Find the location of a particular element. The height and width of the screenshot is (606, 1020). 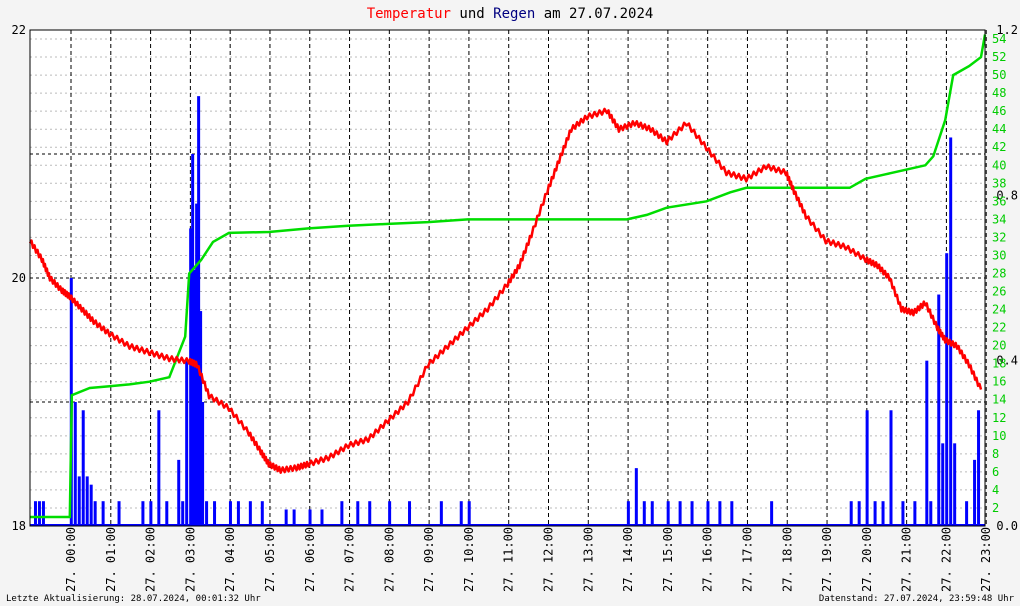

title-und: und is located at coordinates (472, 14).